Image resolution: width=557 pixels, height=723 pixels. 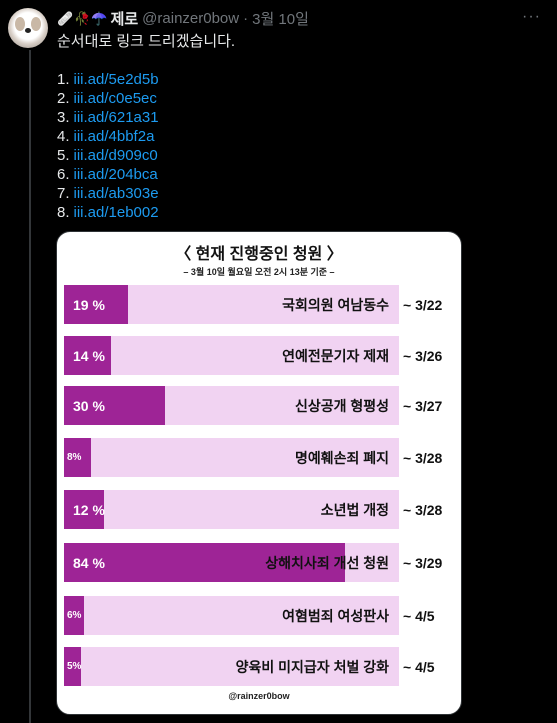 What do you see at coordinates (231, 509) in the screenshot?
I see `petition-row: 12 % 소년법 개정` at bounding box center [231, 509].